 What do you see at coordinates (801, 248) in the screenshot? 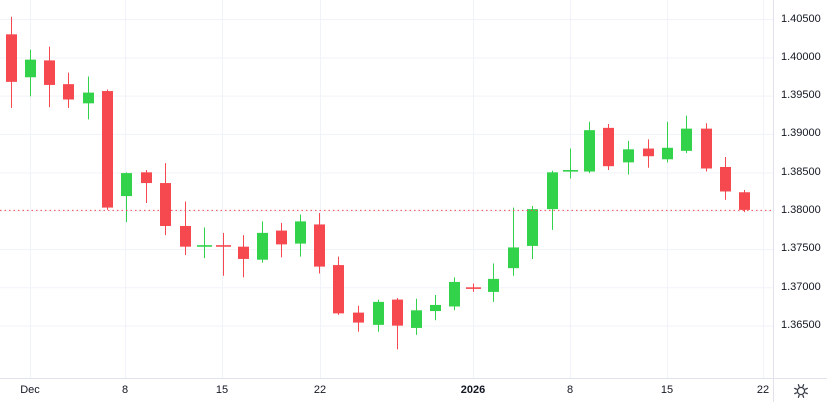
I see `price-axis-label: 1.37500` at bounding box center [801, 248].